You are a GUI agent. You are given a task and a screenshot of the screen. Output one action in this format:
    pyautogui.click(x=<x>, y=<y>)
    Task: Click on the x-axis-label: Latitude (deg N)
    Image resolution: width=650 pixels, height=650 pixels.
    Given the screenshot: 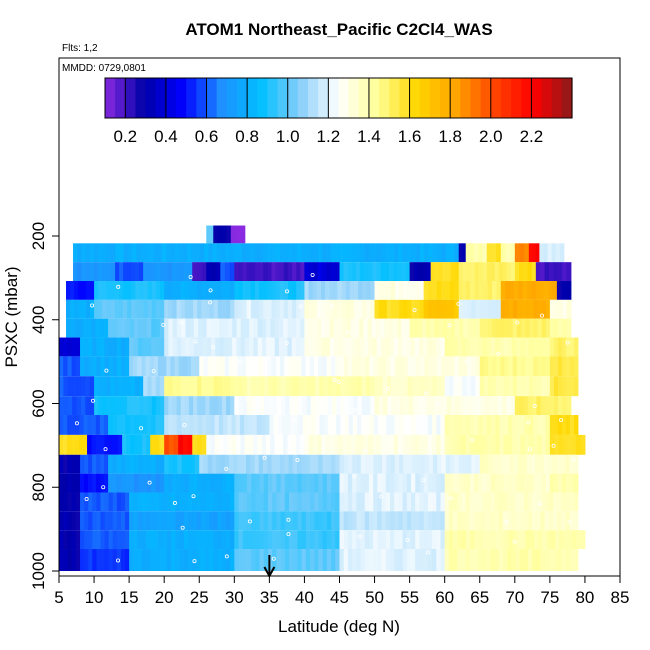 What is the action you would take?
    pyautogui.click(x=339, y=626)
    